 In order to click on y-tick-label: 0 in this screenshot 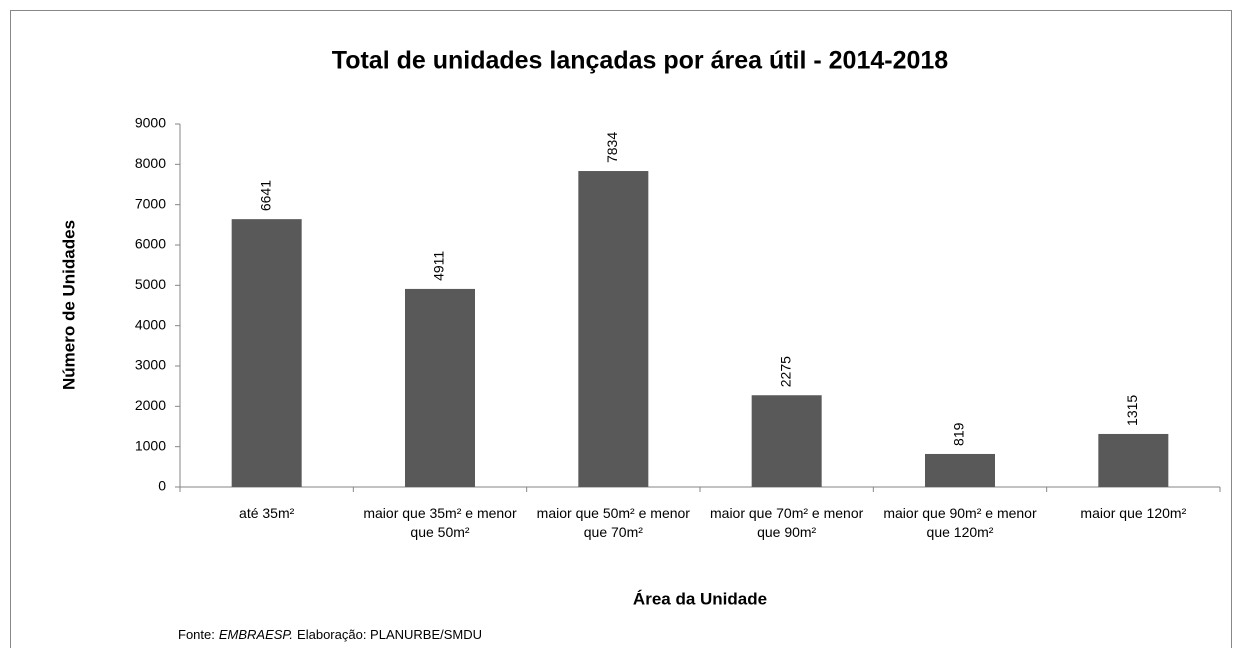, I will do `click(162, 486)`.